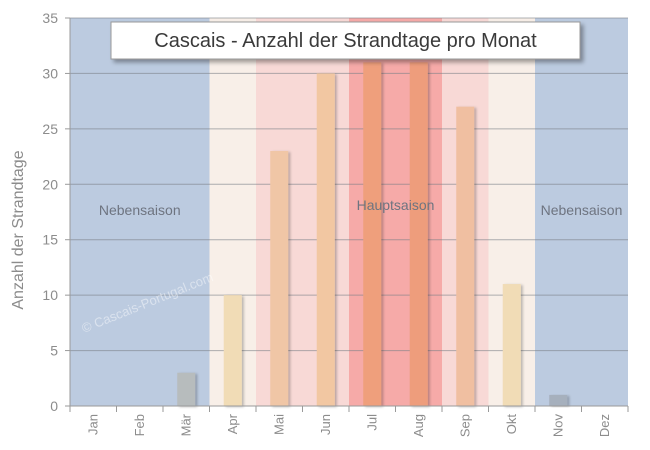 The width and height of the screenshot is (650, 450). I want to click on x-tick-label: Nov, so click(557, 426).